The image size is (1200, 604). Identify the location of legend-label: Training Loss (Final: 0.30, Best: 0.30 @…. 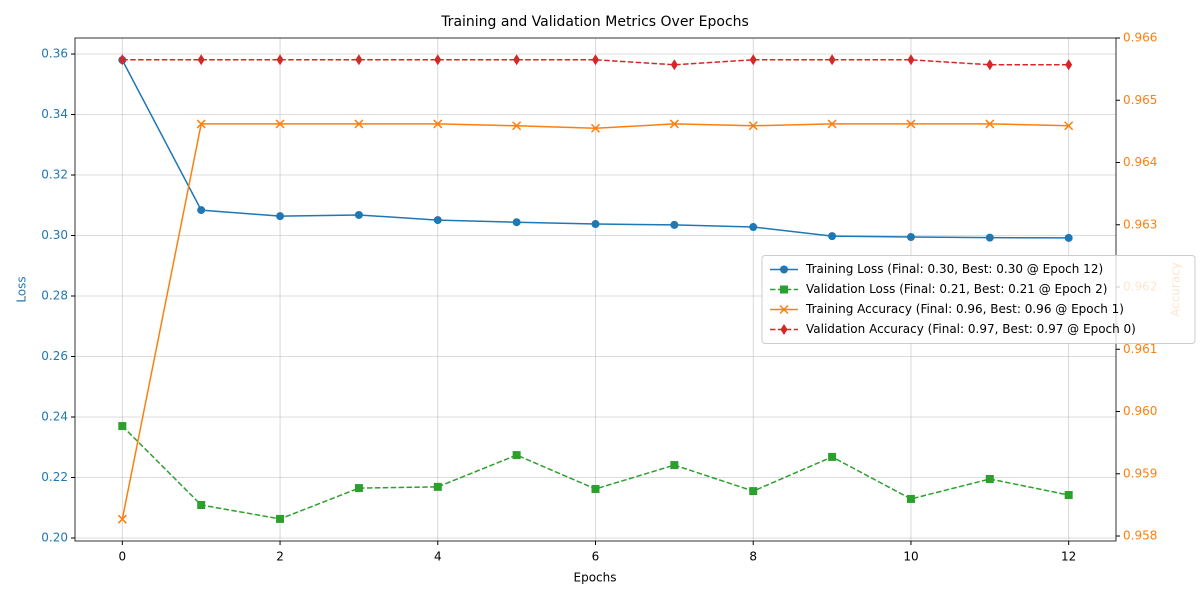
(954, 269).